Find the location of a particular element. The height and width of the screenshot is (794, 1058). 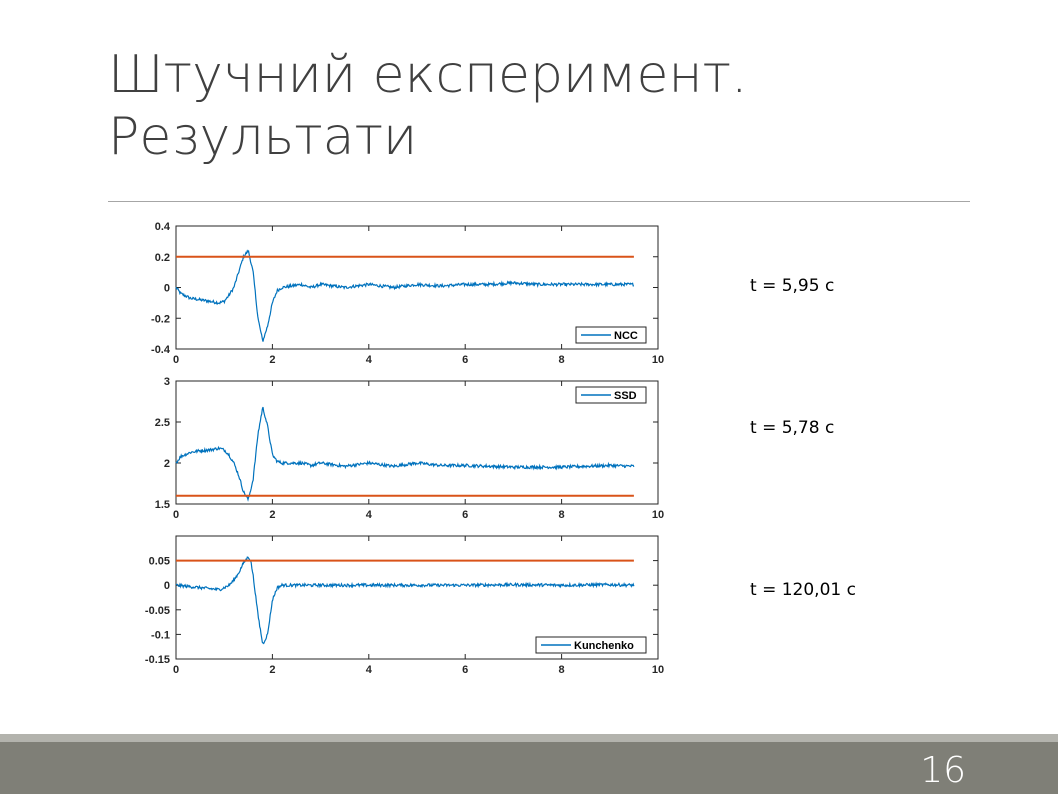

page-number: 16 is located at coordinates (943, 770).